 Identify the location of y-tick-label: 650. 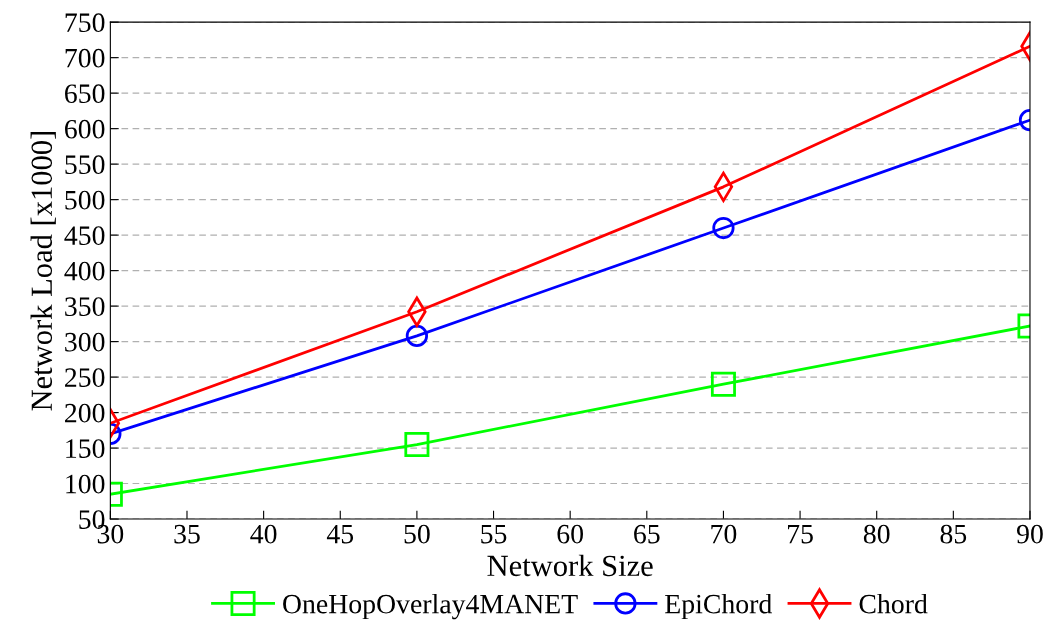
(85, 94).